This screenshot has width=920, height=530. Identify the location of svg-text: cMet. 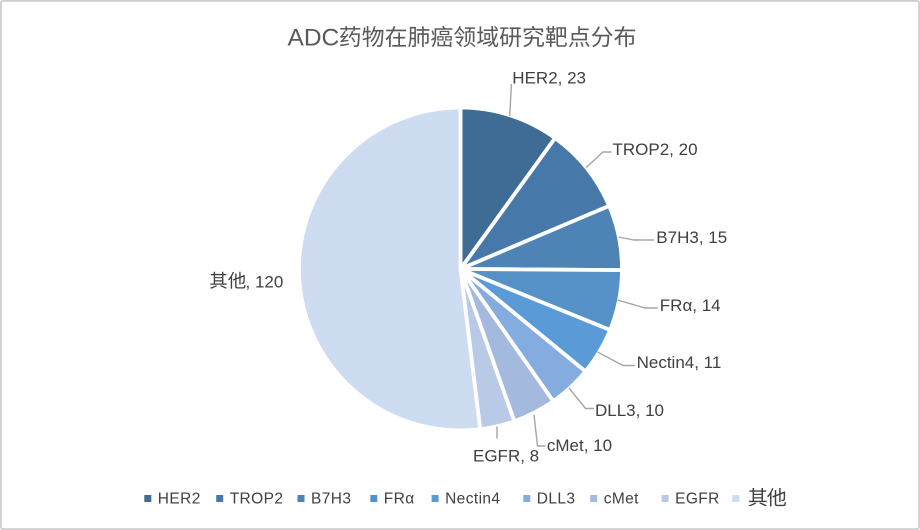
(621, 498).